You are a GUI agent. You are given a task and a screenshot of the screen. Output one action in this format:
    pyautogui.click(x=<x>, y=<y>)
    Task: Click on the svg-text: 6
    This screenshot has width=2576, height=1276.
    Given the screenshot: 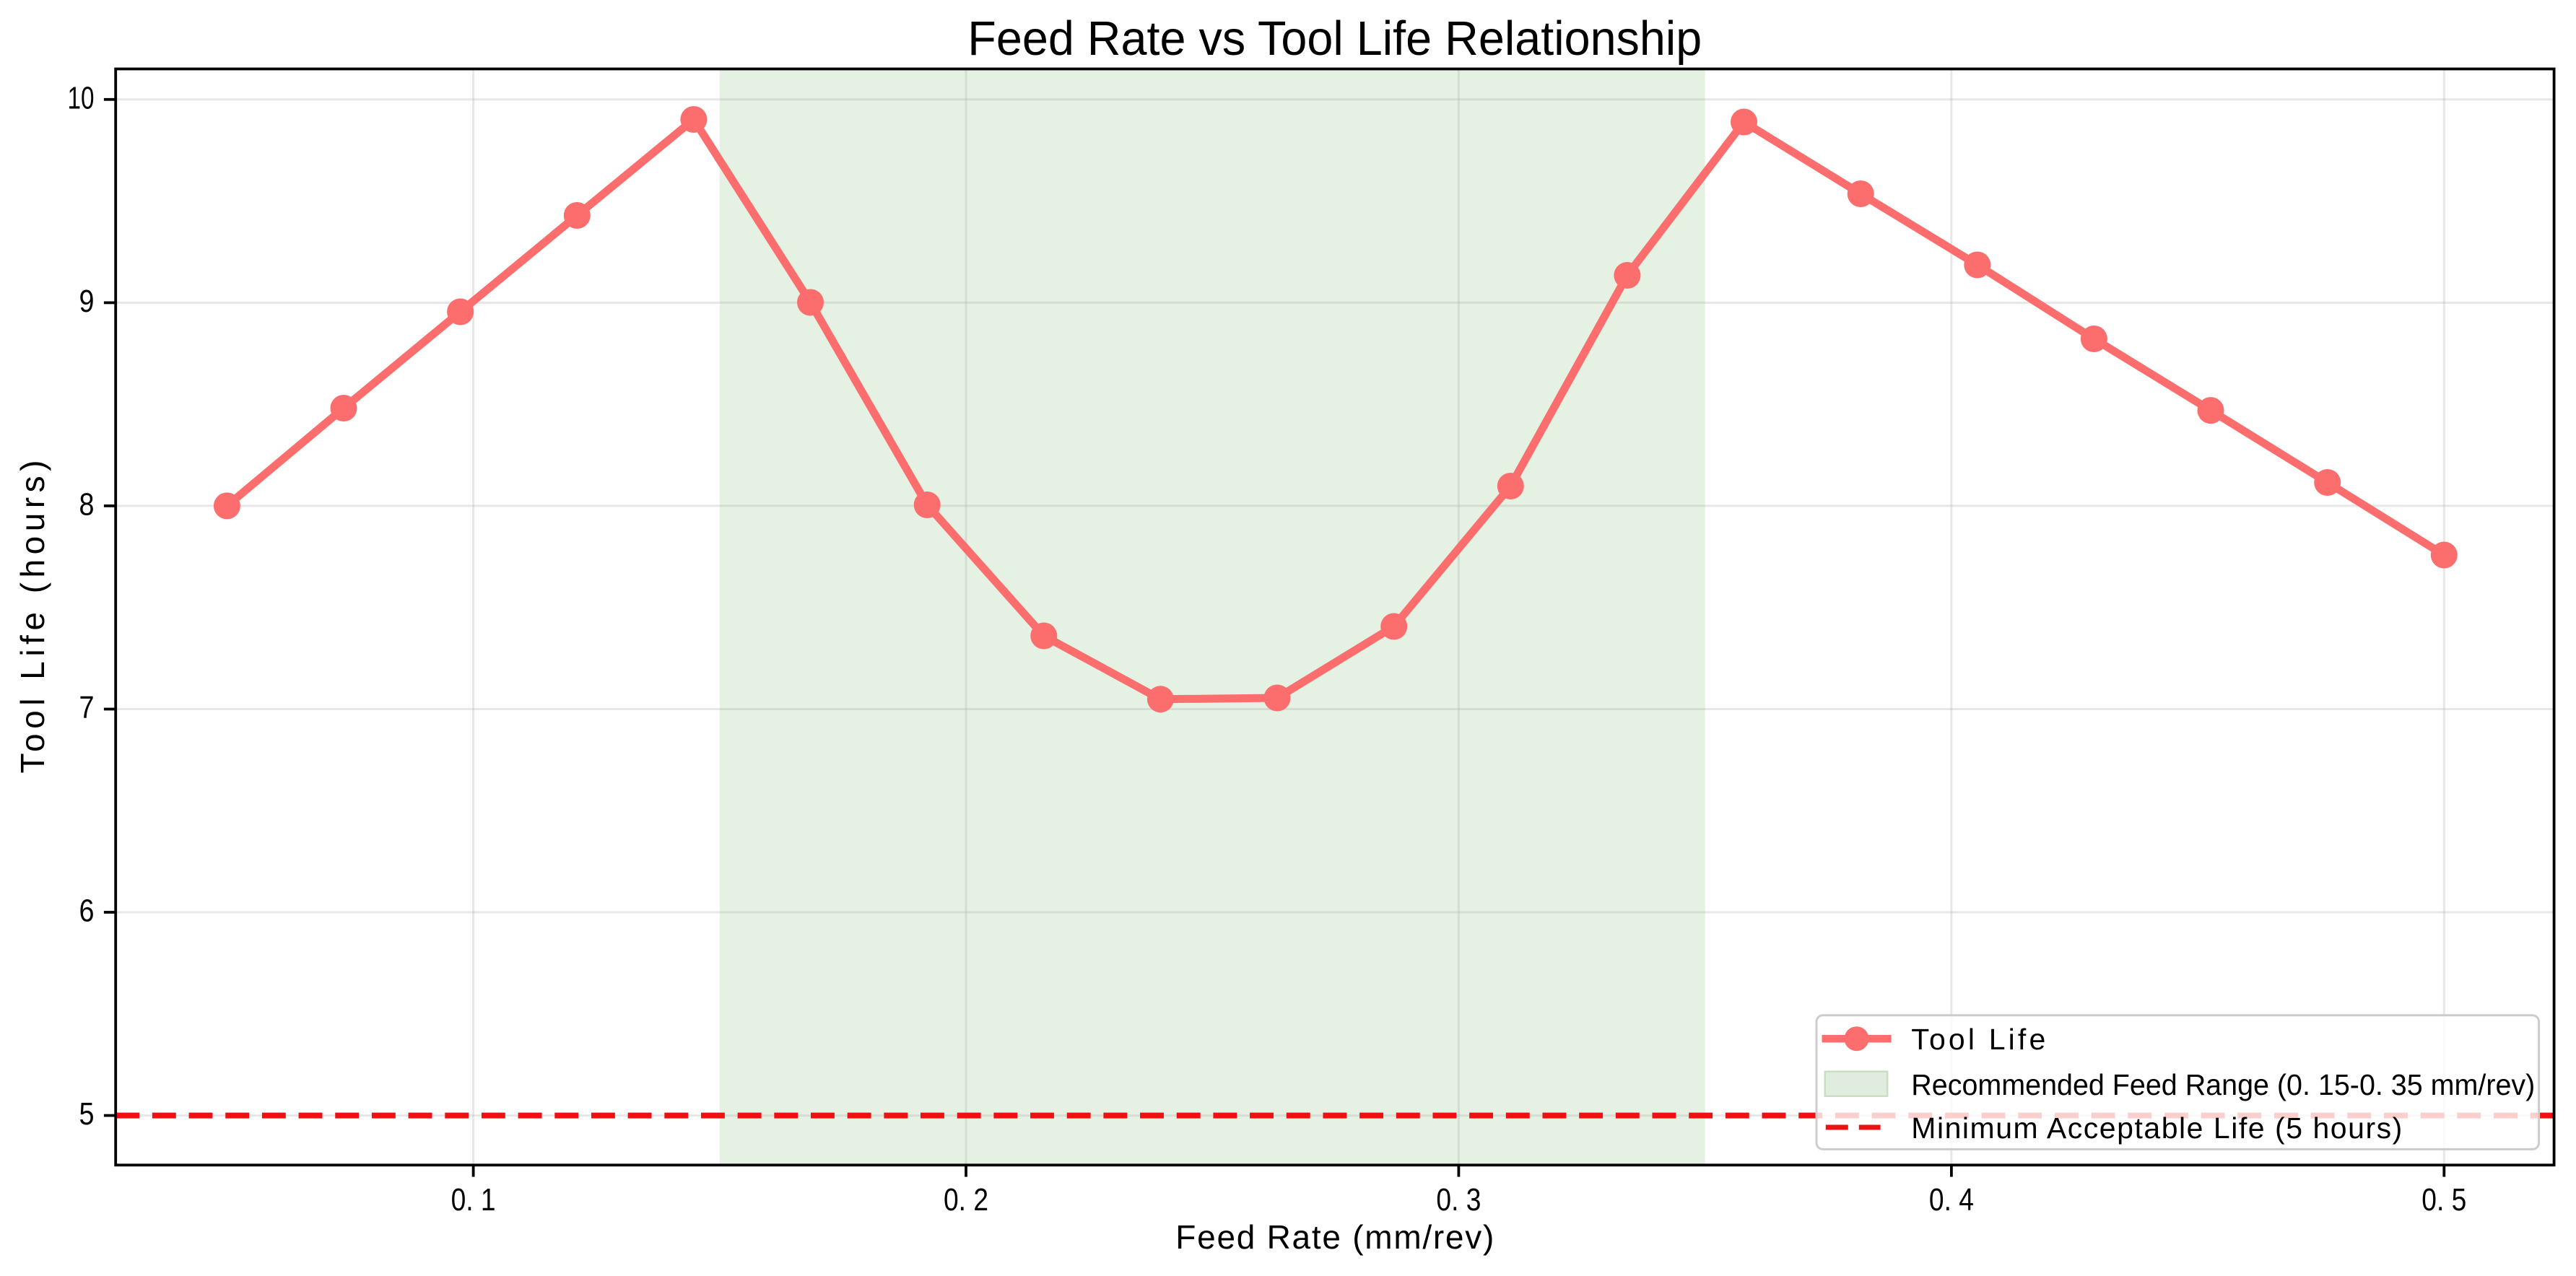 What is the action you would take?
    pyautogui.click(x=87, y=911)
    